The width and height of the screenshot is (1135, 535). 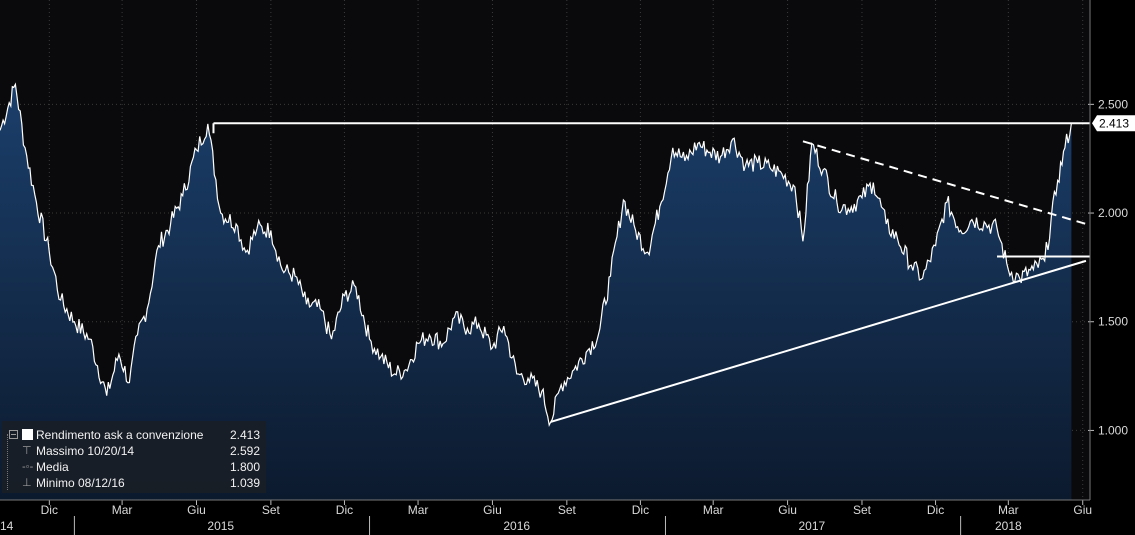 What do you see at coordinates (133, 483) in the screenshot?
I see `legend-row-min: ⊥ Minimo 08/12/16 1.039` at bounding box center [133, 483].